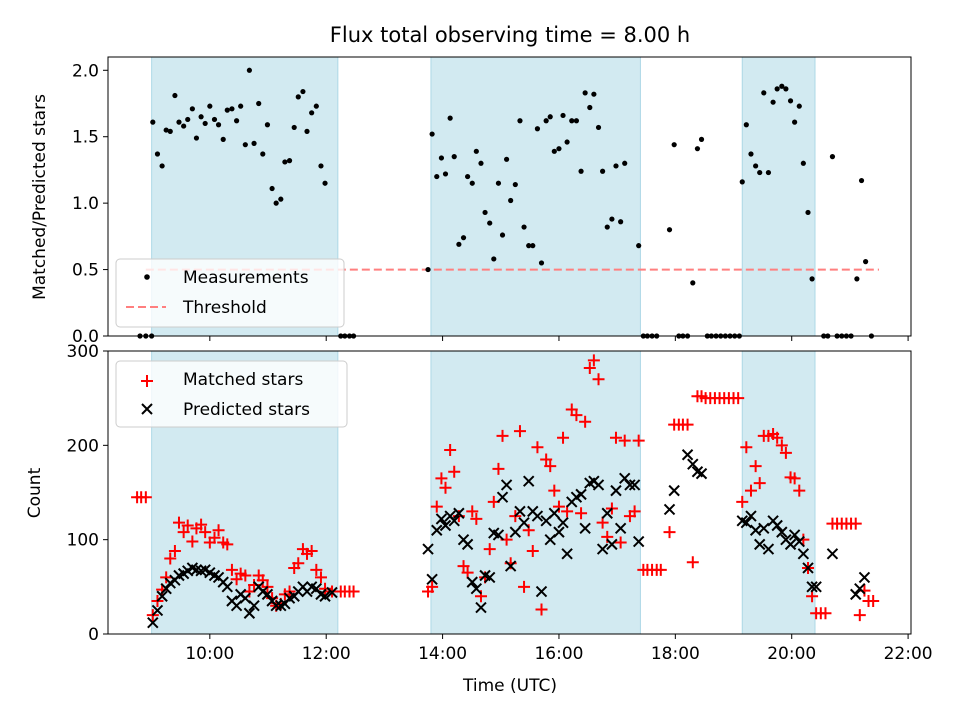 The image size is (960, 720). What do you see at coordinates (209, 654) in the screenshot?
I see `x-tick-label: 10:00` at bounding box center [209, 654].